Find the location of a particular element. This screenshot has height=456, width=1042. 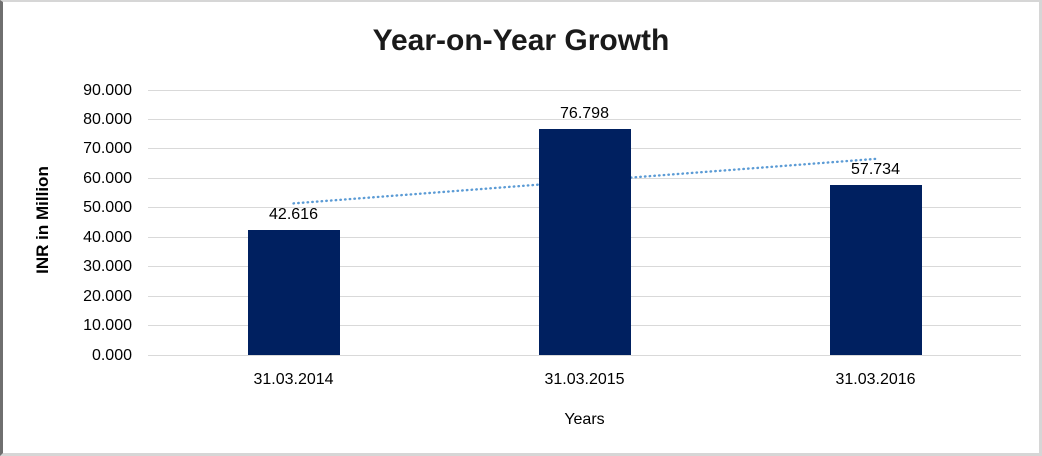

y-tick-label: 20.000 is located at coordinates (107, 296).